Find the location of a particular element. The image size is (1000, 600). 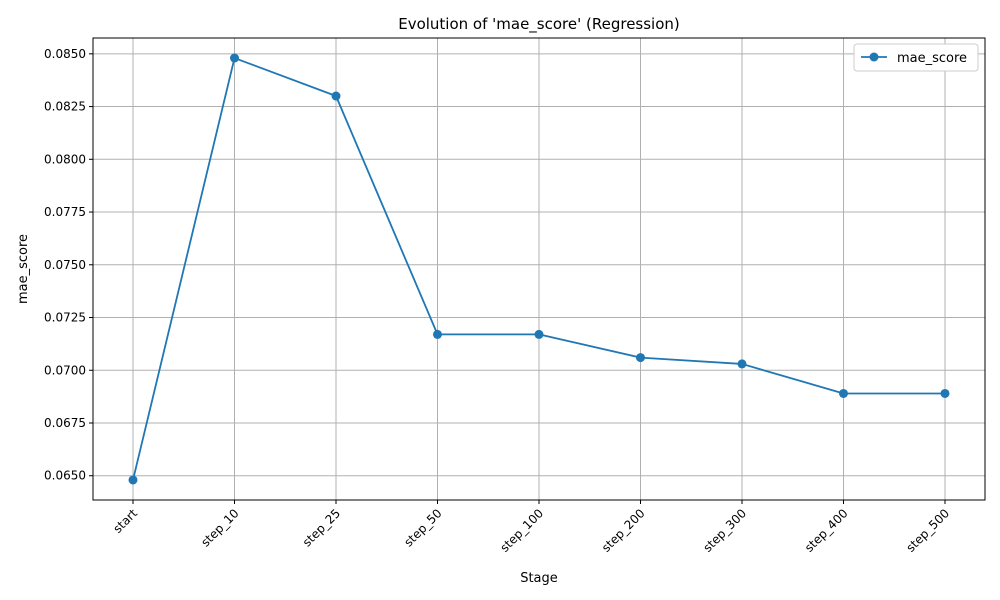

y-tick-label: 0.0725 is located at coordinates (65, 318).